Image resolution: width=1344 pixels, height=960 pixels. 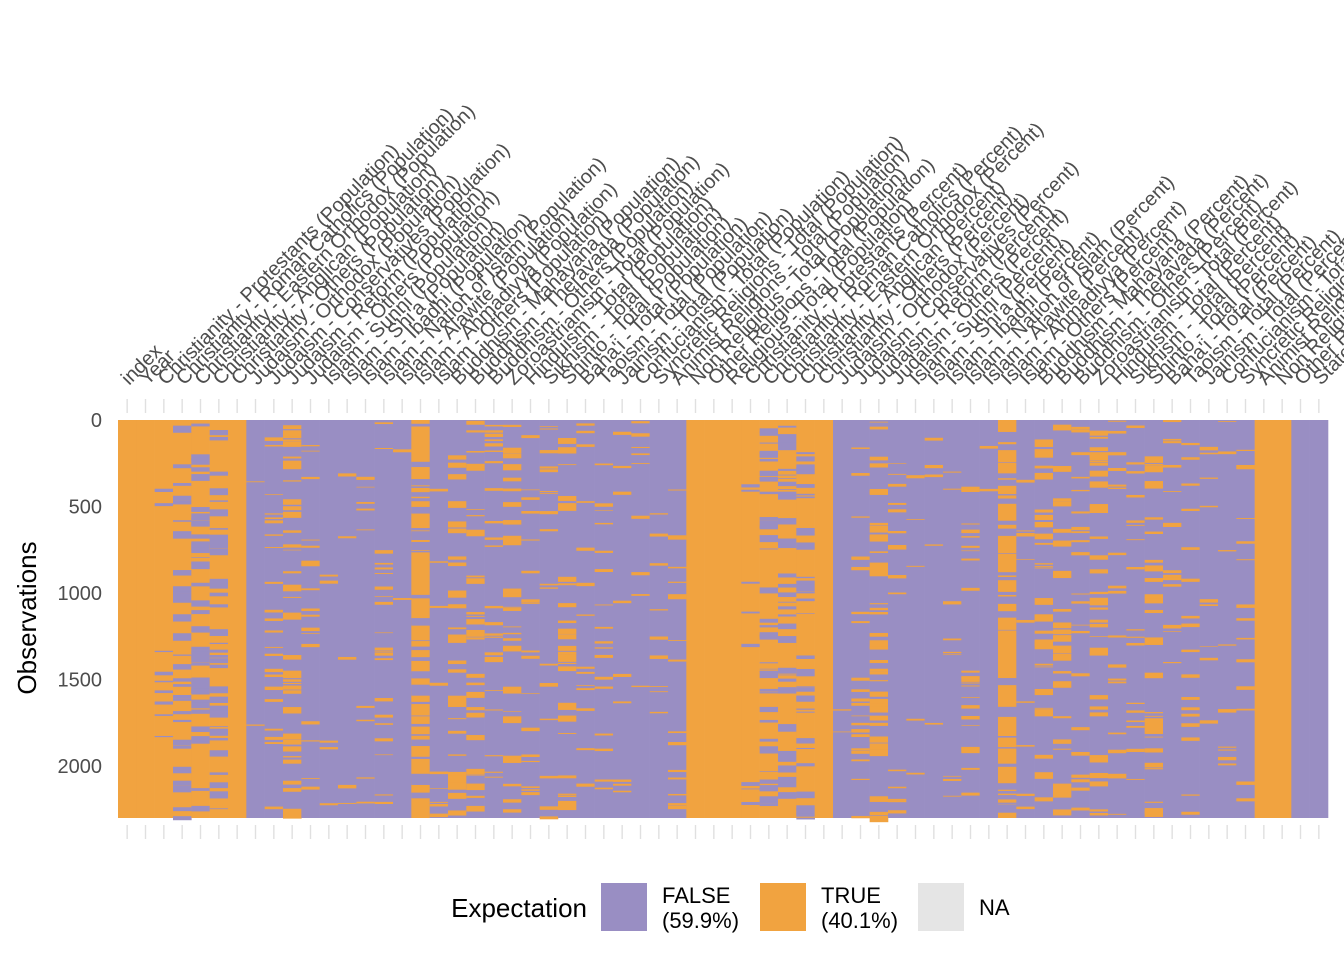 What do you see at coordinates (96, 421) in the screenshot?
I see `y-tick-label: 0` at bounding box center [96, 421].